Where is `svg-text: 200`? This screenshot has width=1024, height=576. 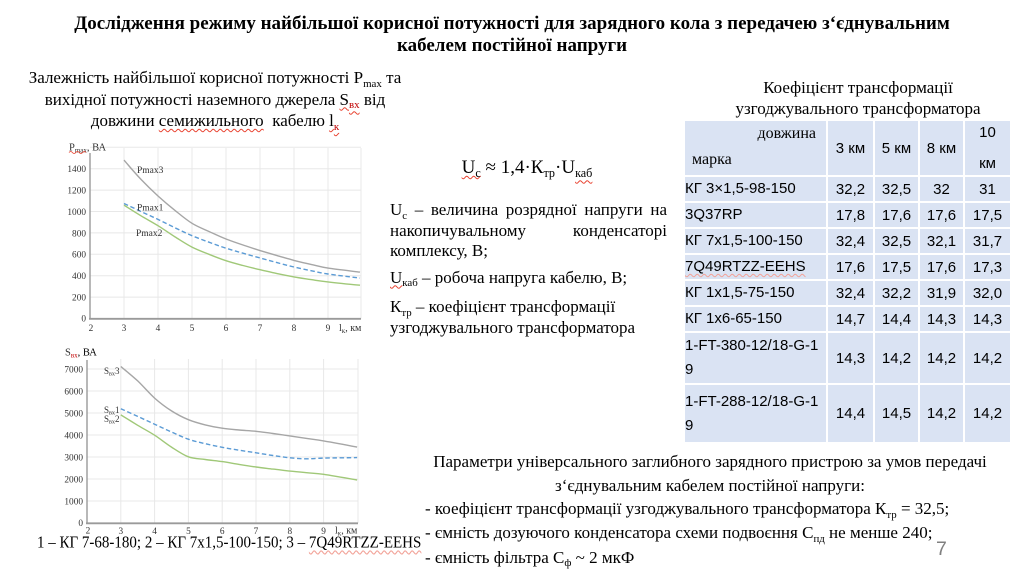
svg-text: 200 is located at coordinates (79, 299).